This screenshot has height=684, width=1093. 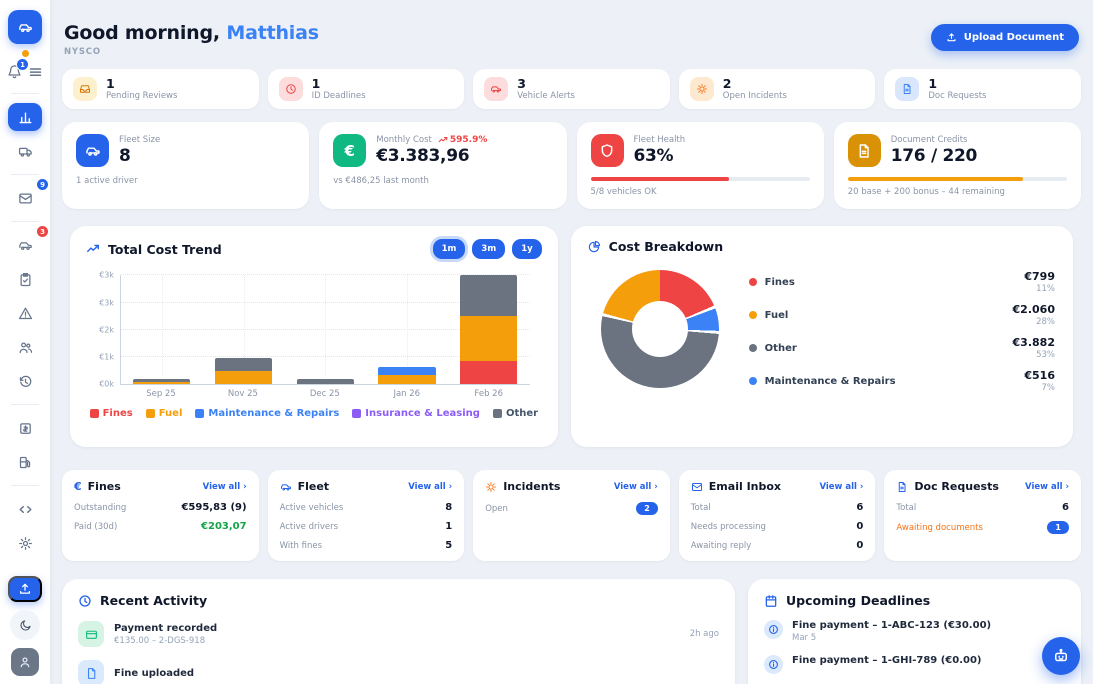 I want to click on sidebar-item-history, so click(x=25, y=381).